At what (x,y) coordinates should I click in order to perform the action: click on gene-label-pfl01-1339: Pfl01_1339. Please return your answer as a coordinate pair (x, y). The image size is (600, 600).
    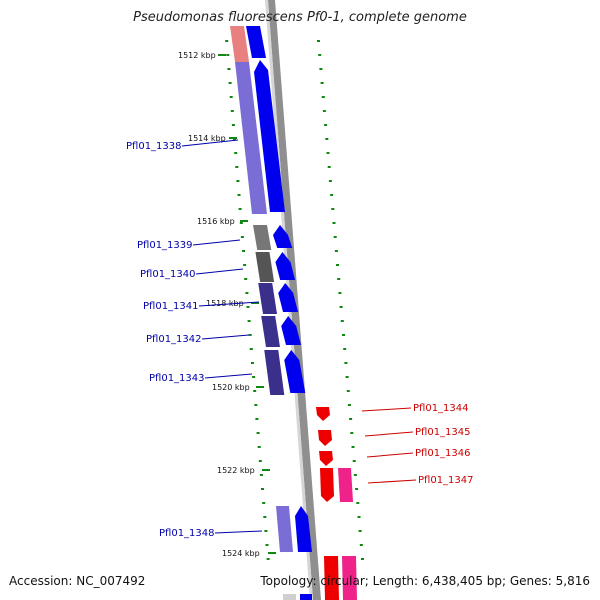
    Looking at the image, I should click on (165, 245).